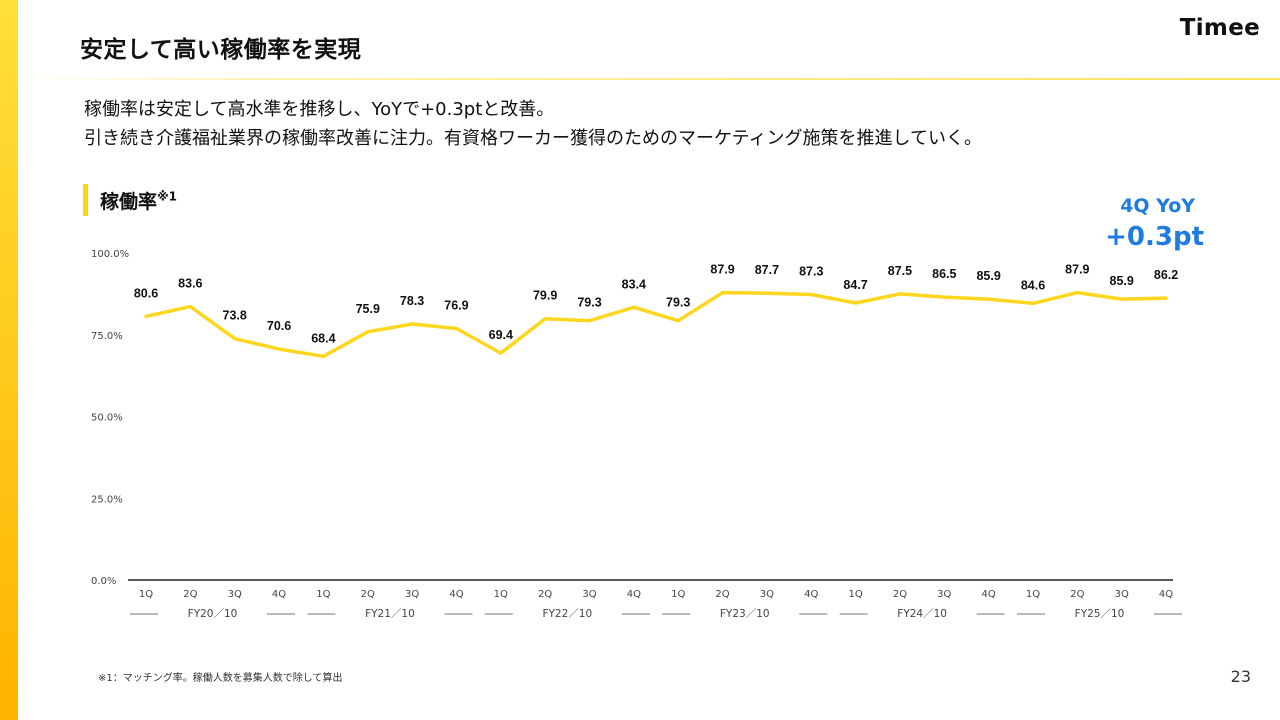 The image size is (1280, 720). Describe the element at coordinates (767, 270) in the screenshot. I see `data-label: 87.7` at that location.